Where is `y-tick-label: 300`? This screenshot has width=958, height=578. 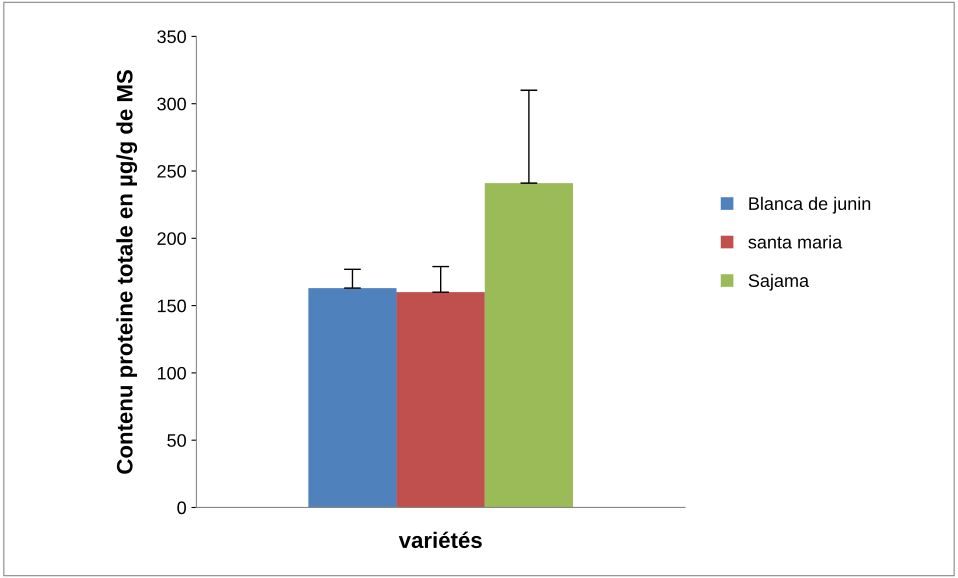
y-tick-label: 300 is located at coordinates (171, 104).